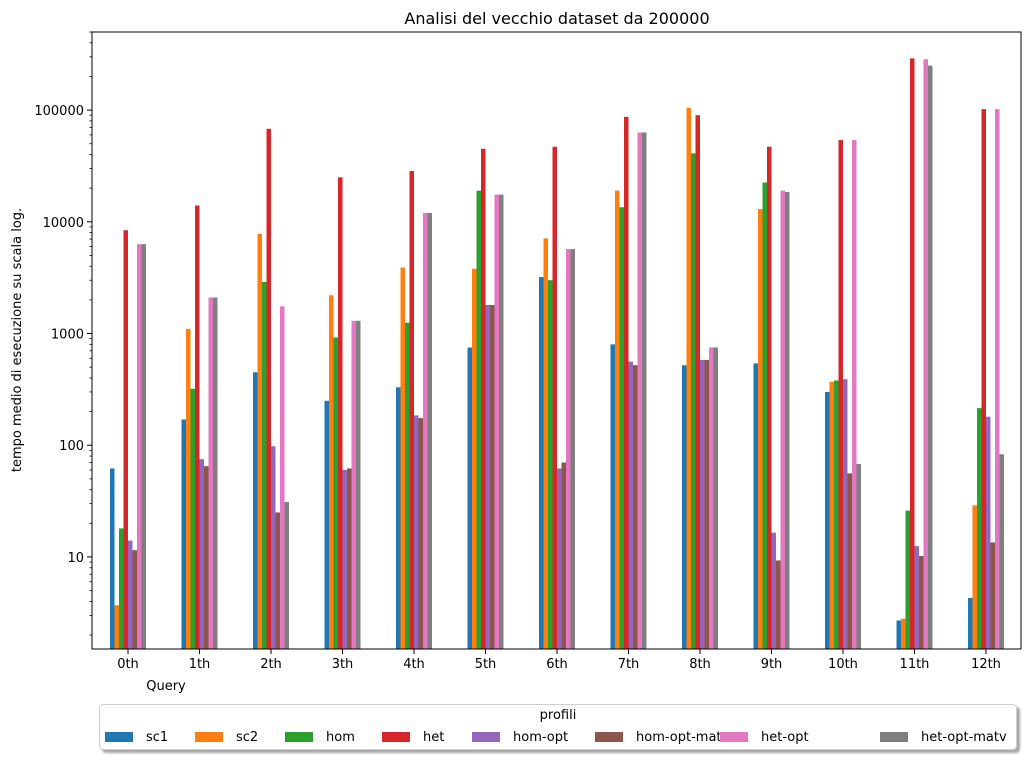 The height and width of the screenshot is (760, 1031). What do you see at coordinates (629, 664) in the screenshot?
I see `x-tick-label: 7th` at bounding box center [629, 664].